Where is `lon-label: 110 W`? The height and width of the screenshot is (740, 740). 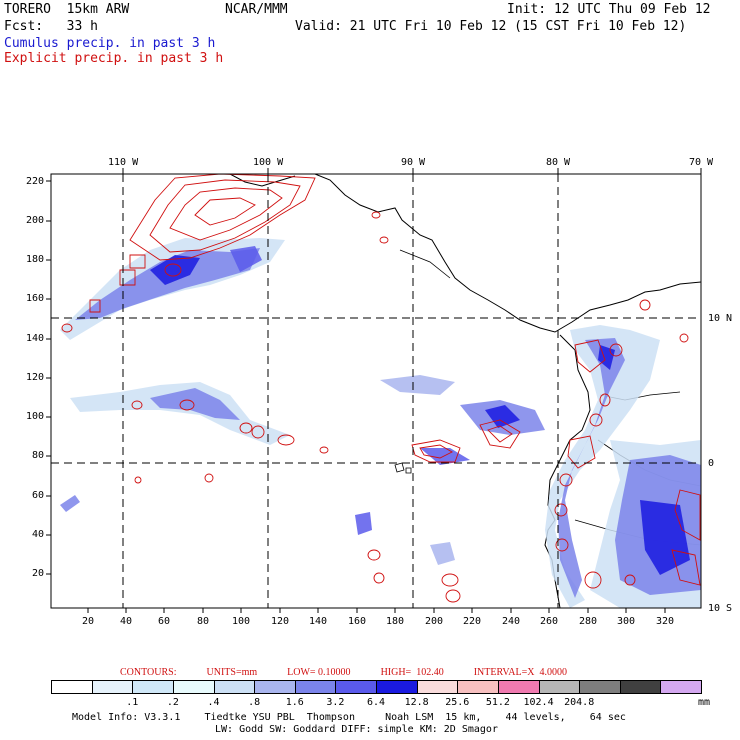
lon-label: 110 W is located at coordinates (123, 162).